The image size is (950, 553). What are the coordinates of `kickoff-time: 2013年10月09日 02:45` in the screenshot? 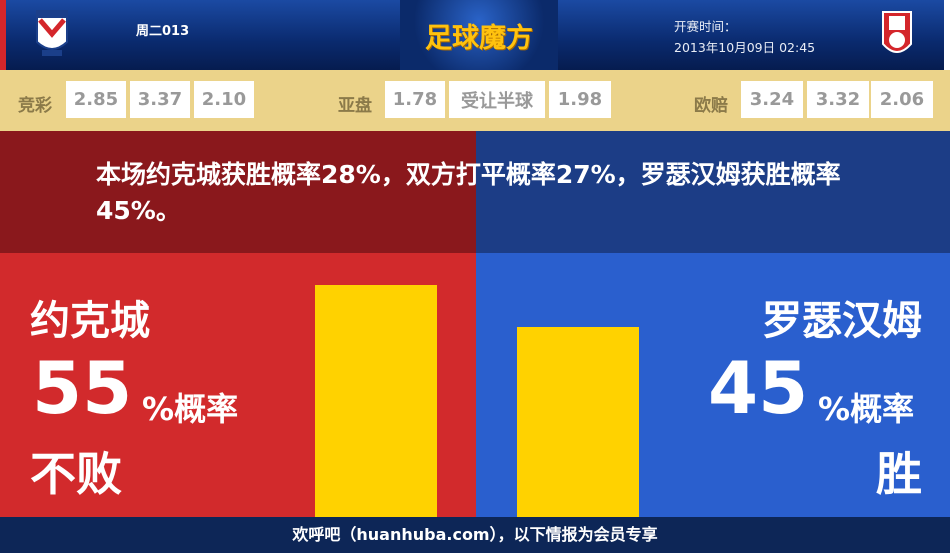 It's located at (745, 47).